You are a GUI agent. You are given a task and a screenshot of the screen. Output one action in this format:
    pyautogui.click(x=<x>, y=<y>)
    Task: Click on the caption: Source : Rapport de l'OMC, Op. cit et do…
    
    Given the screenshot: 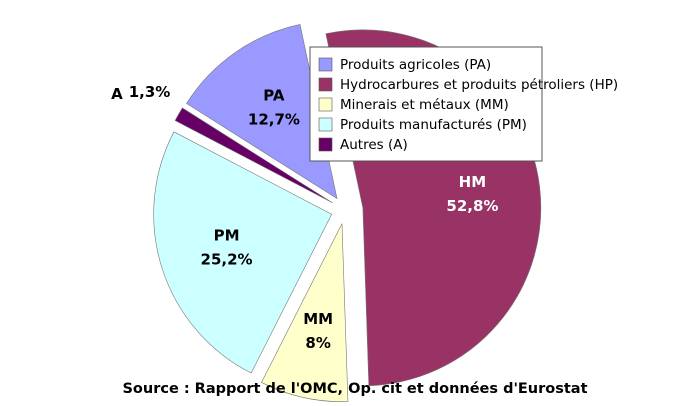 What is the action you would take?
    pyautogui.click(x=354, y=389)
    